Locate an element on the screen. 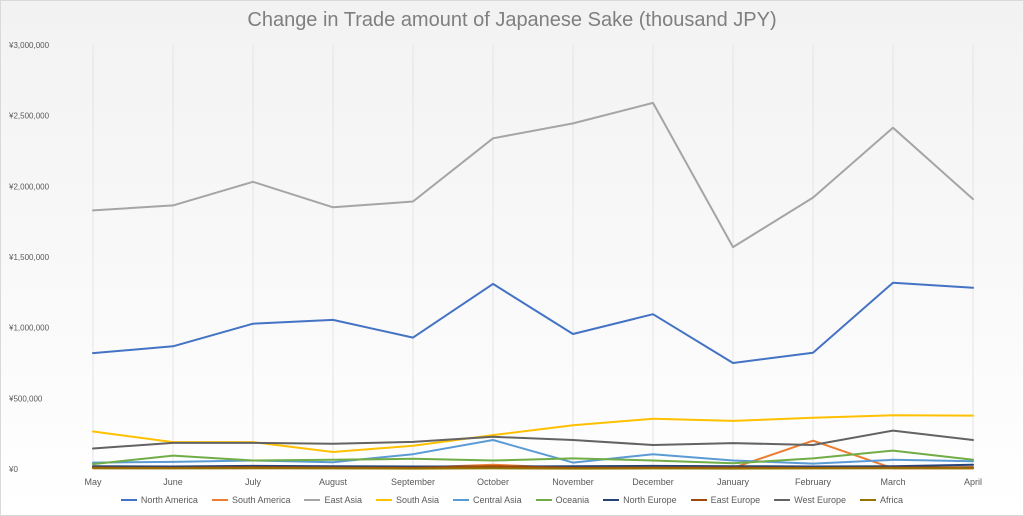 This screenshot has width=1024, height=516. legend-label: South America is located at coordinates (261, 500).